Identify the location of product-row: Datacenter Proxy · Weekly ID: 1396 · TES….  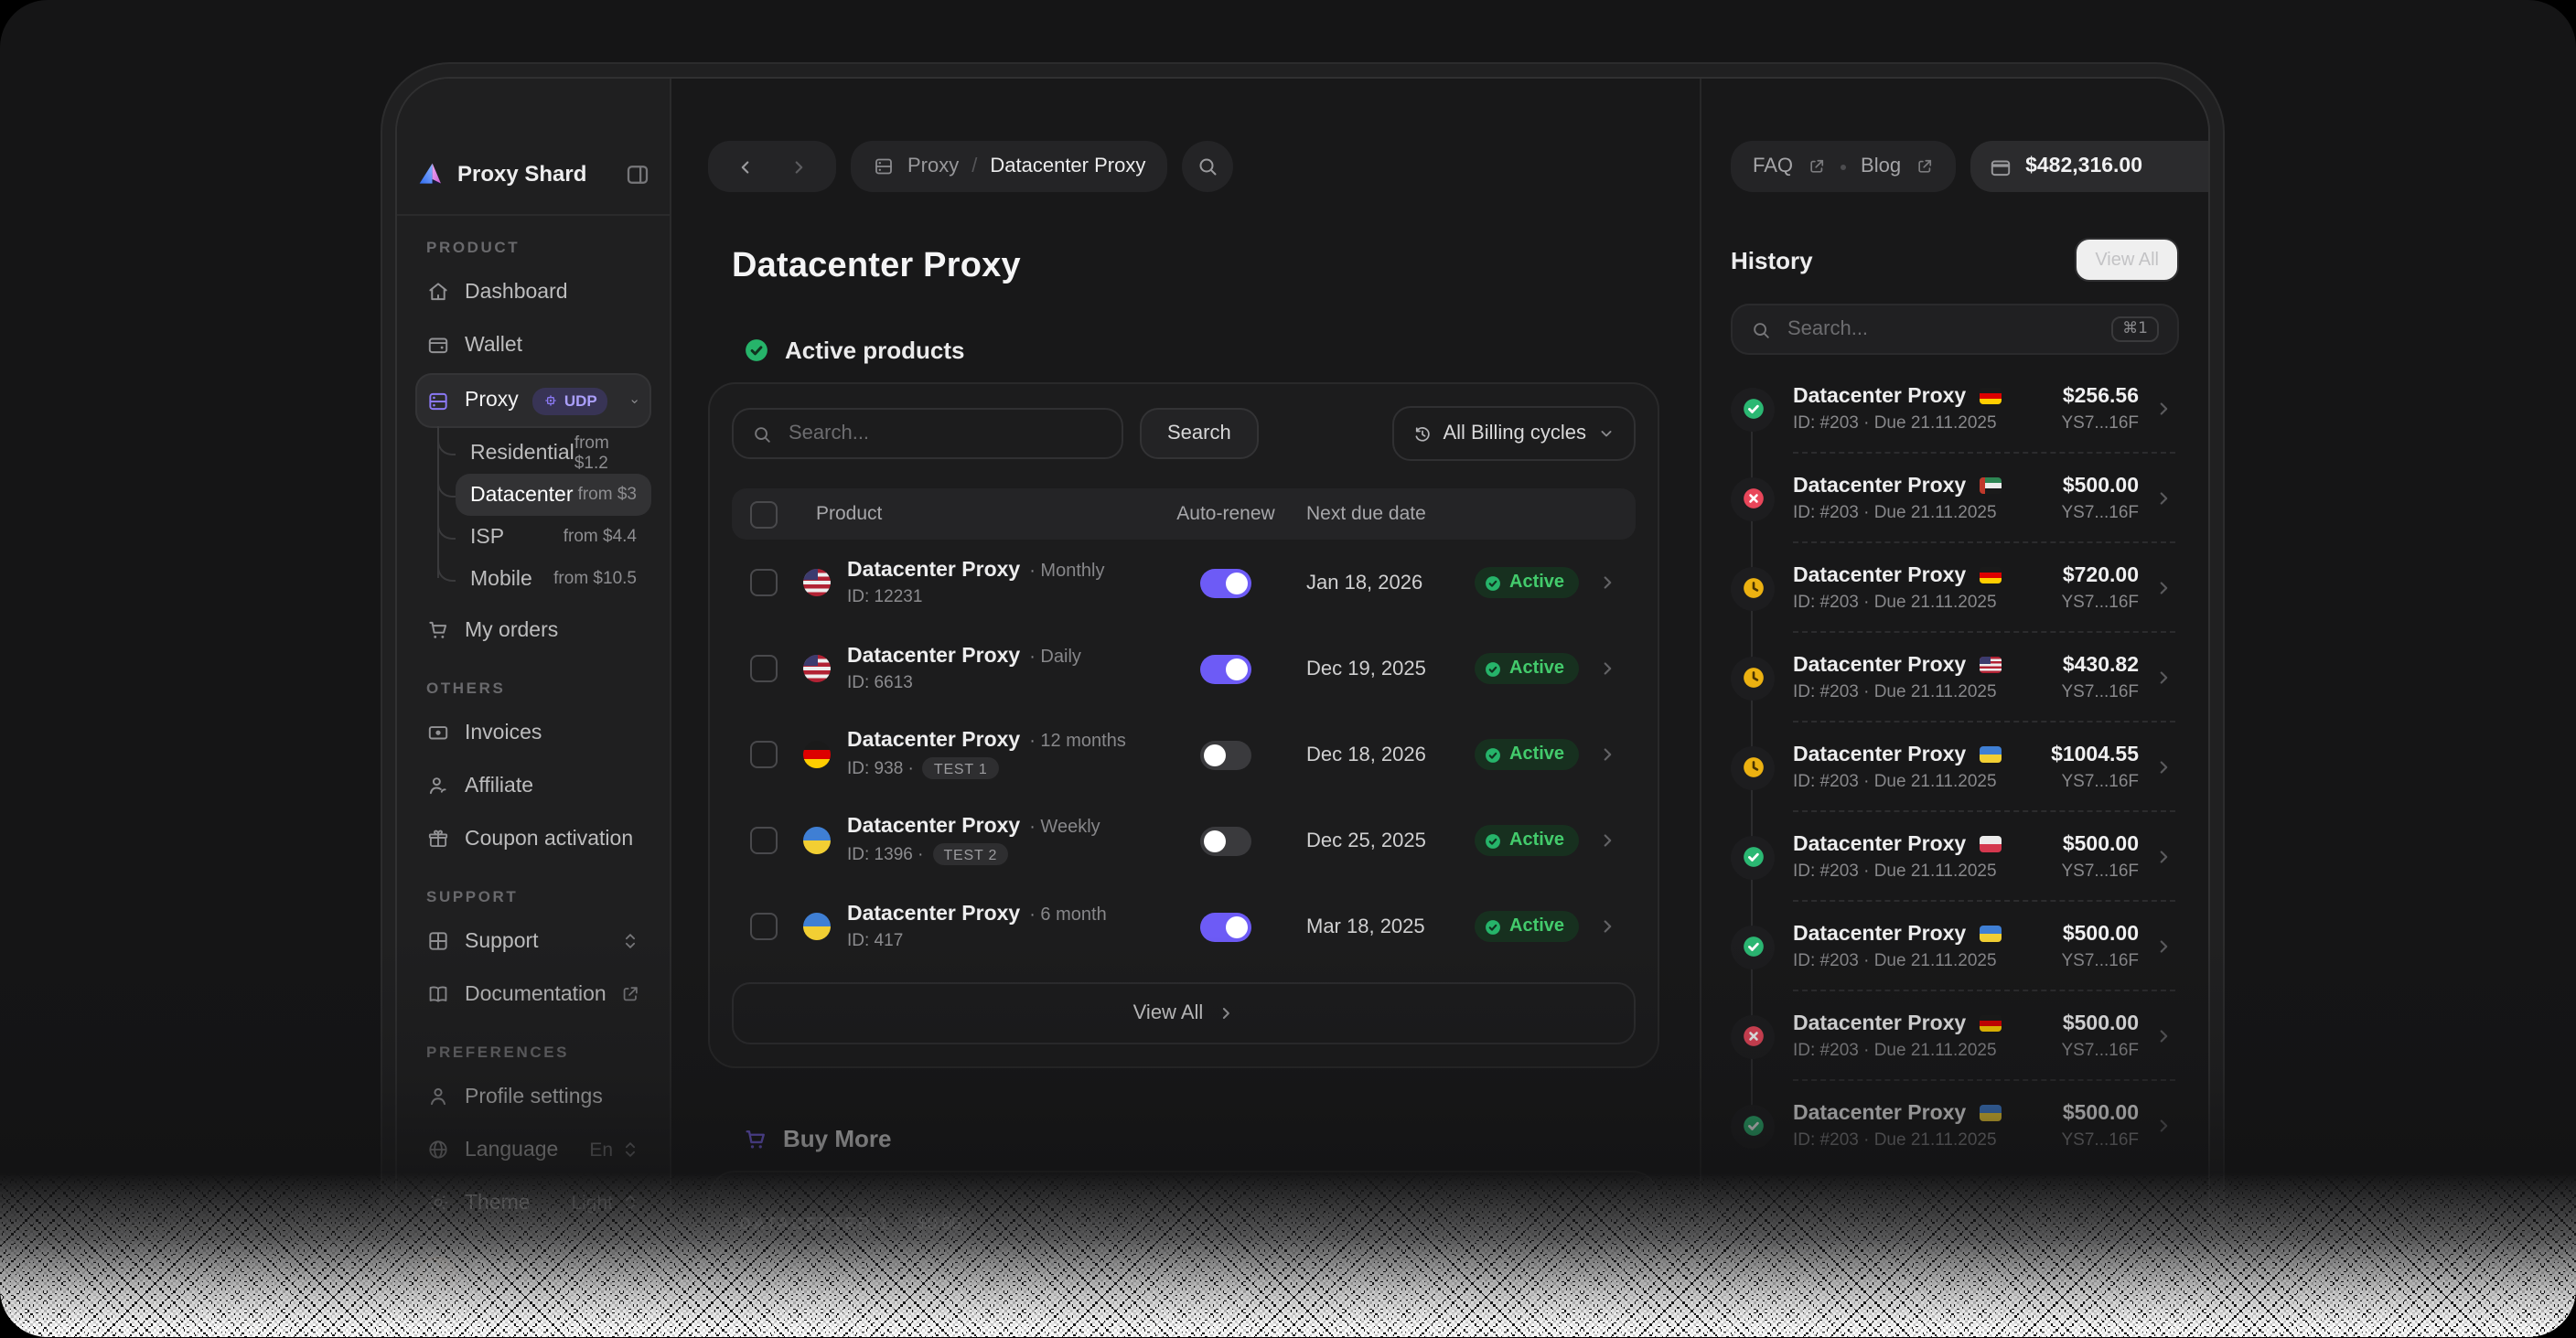
(1184, 840).